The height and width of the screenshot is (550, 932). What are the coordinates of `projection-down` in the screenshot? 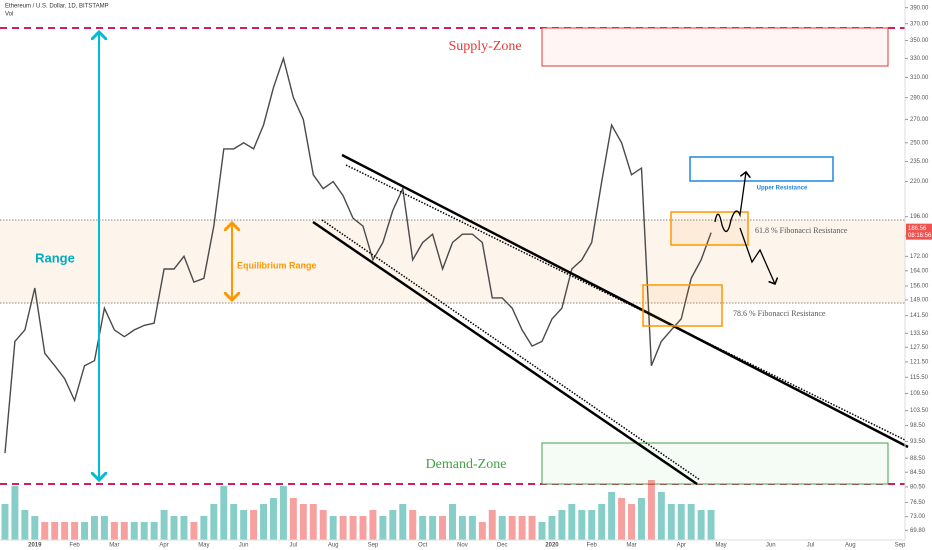 It's located at (757, 255).